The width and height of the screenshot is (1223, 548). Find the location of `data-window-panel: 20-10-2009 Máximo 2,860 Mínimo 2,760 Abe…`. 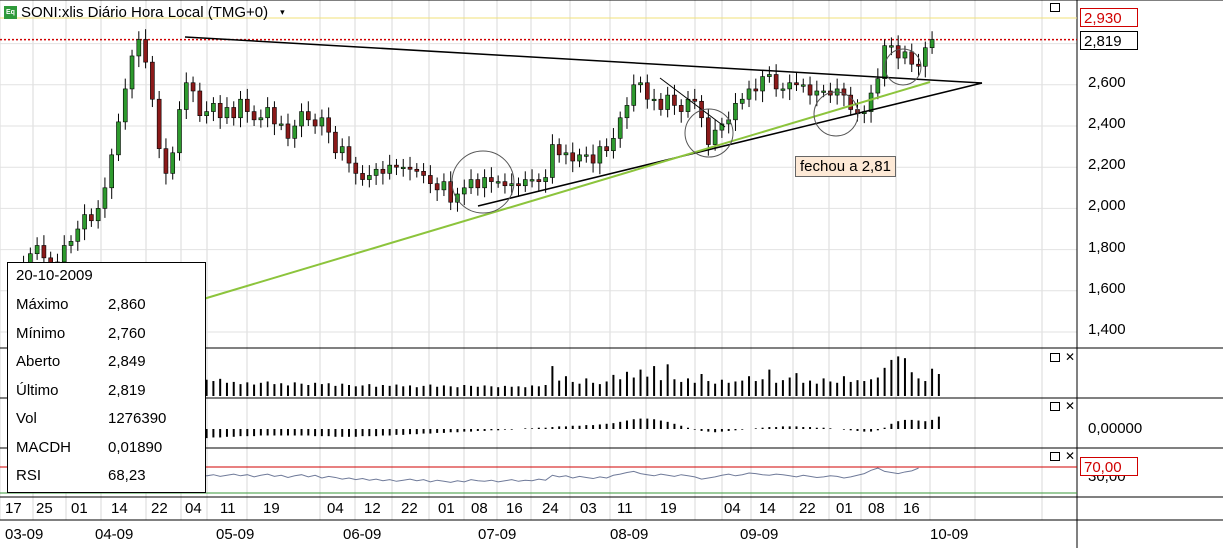

data-window-panel: 20-10-2009 Máximo 2,860 Mínimo 2,760 Abe… is located at coordinates (106, 377).